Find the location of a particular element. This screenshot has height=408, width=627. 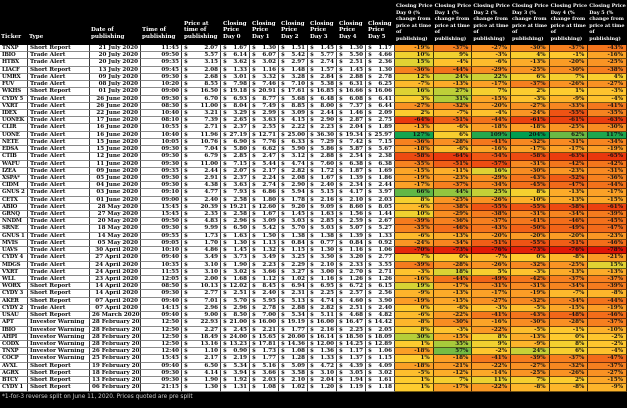

price-at-publishing-cell: $2.44 is located at coordinates (201, 171).